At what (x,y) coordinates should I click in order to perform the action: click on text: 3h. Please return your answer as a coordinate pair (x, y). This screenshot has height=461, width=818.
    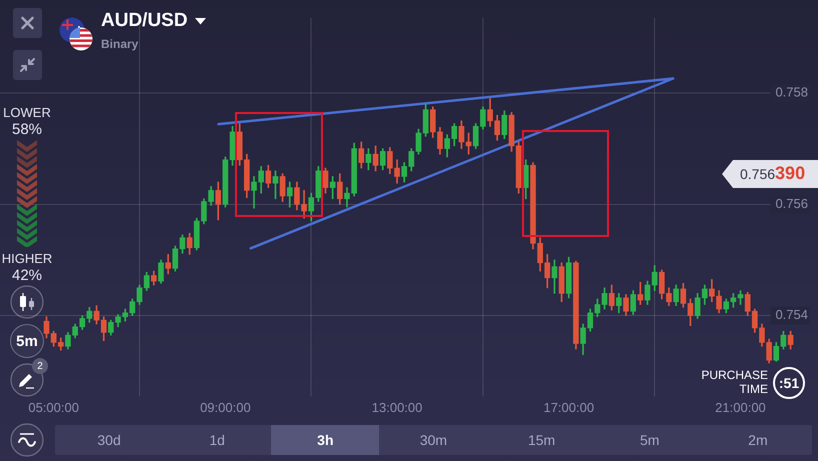
    Looking at the image, I should click on (325, 440).